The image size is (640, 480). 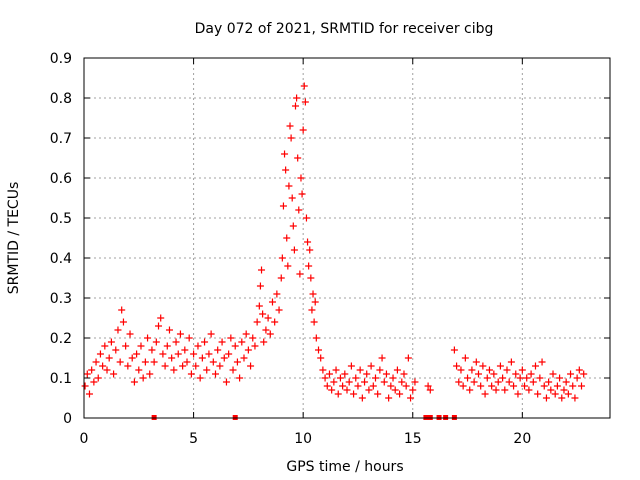 I want to click on x-axis-label: GPS time / hours, so click(x=344, y=467).